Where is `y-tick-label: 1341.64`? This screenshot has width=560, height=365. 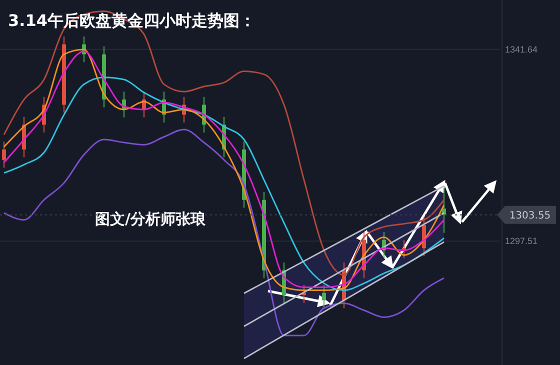
y-tick-label: 1341.64 is located at coordinates (521, 49).